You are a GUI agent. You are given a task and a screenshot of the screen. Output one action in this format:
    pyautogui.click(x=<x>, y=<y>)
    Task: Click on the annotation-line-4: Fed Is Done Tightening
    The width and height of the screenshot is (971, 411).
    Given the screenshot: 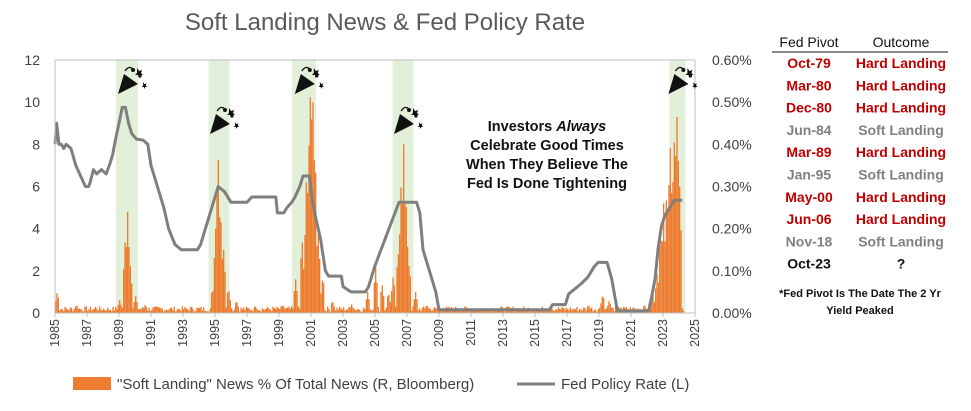 What is the action you would take?
    pyautogui.click(x=547, y=184)
    